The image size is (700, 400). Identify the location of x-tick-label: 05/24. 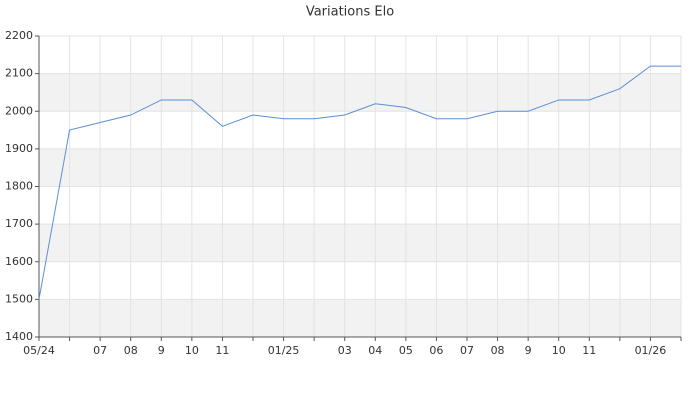
(39, 350).